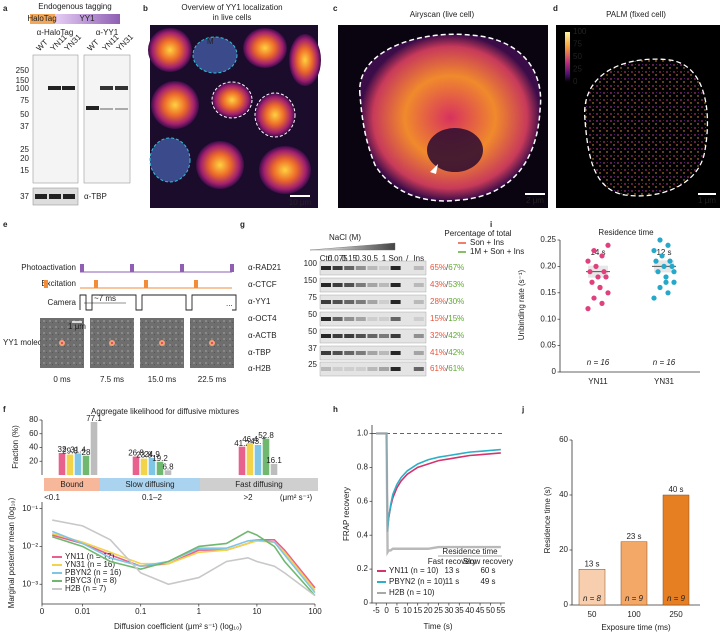 The width and height of the screenshot is (722, 635). What do you see at coordinates (414, 570) in the screenshot?
I see `legend-entry: YN11 (n = 10)` at bounding box center [414, 570].